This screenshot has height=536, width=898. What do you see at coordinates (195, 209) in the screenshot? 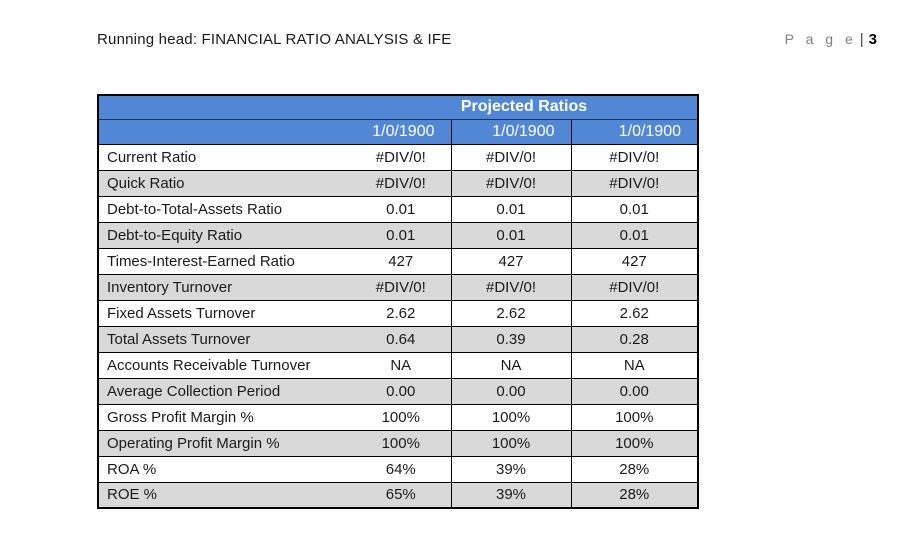
I see `row-label: Debt-to-Total-Assets Ratio` at bounding box center [195, 209].